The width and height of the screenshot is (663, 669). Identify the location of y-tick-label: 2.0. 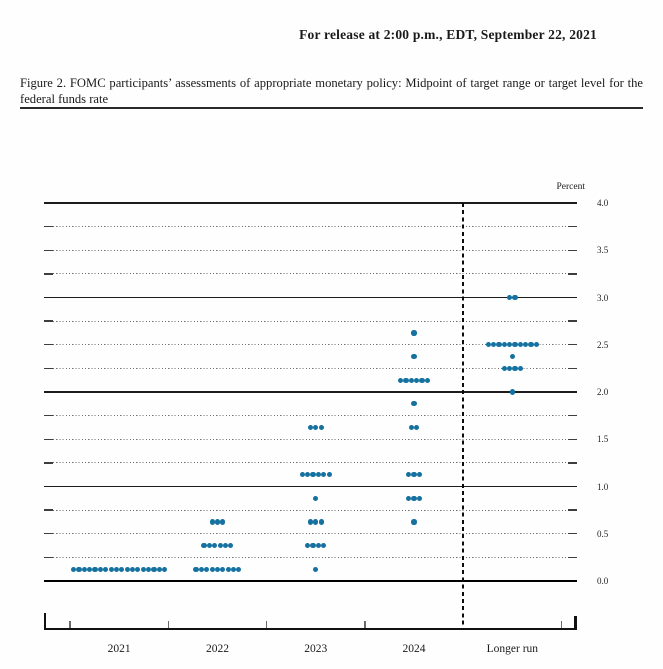
(603, 392).